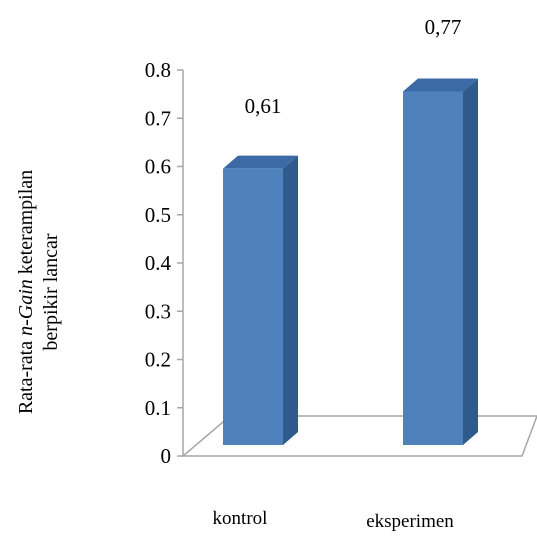 The image size is (537, 538). What do you see at coordinates (158, 263) in the screenshot?
I see `y-tick-label: 0.4` at bounding box center [158, 263].